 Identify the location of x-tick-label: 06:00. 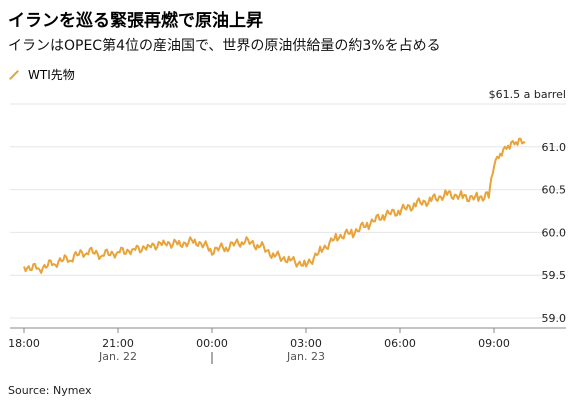
(400, 343).